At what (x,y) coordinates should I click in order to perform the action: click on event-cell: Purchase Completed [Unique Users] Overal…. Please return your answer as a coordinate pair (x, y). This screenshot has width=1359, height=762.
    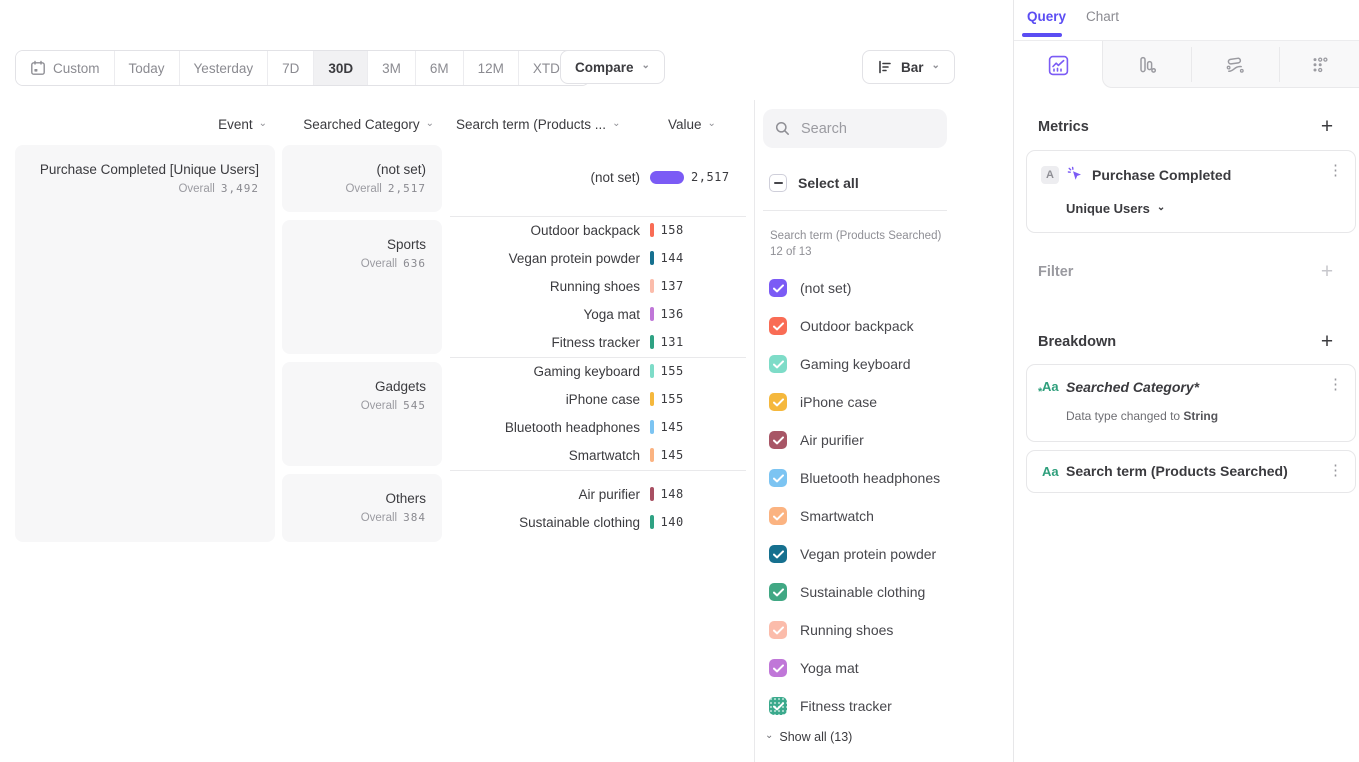
    Looking at the image, I should click on (145, 343).